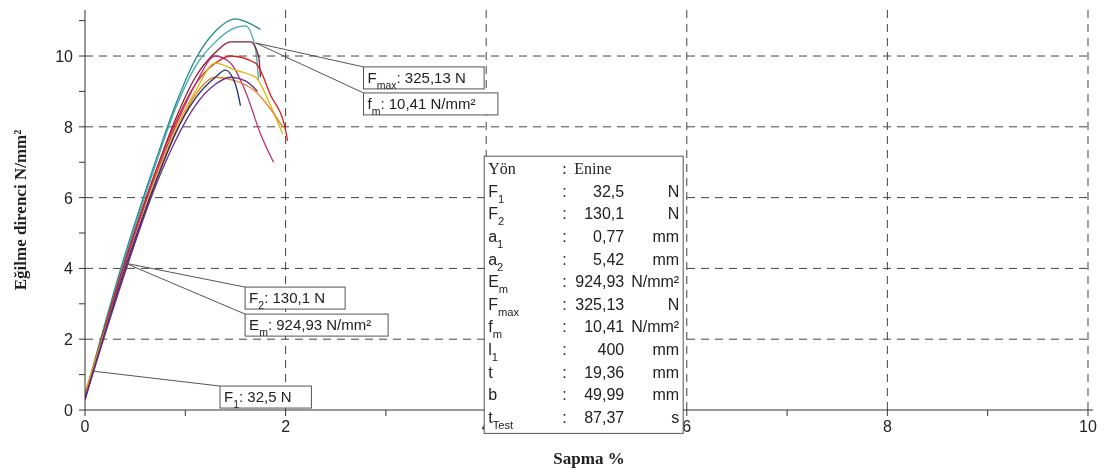  I want to click on y-tick-label: 2, so click(69, 340).